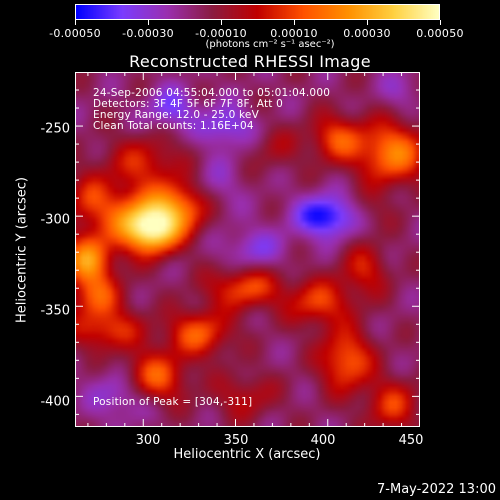 The image size is (500, 500). I want to click on colorbar-tick-label: 0.00030, so click(367, 33).